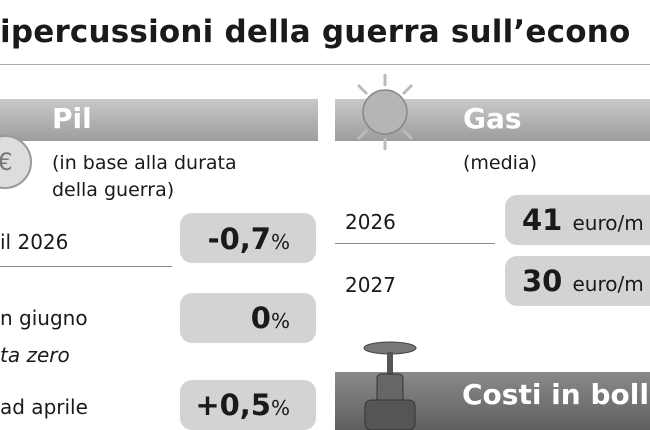 Image resolution: width=650 pixels, height=430 pixels. Describe the element at coordinates (370, 222) in the screenshot. I see `row-label: 2026` at that location.